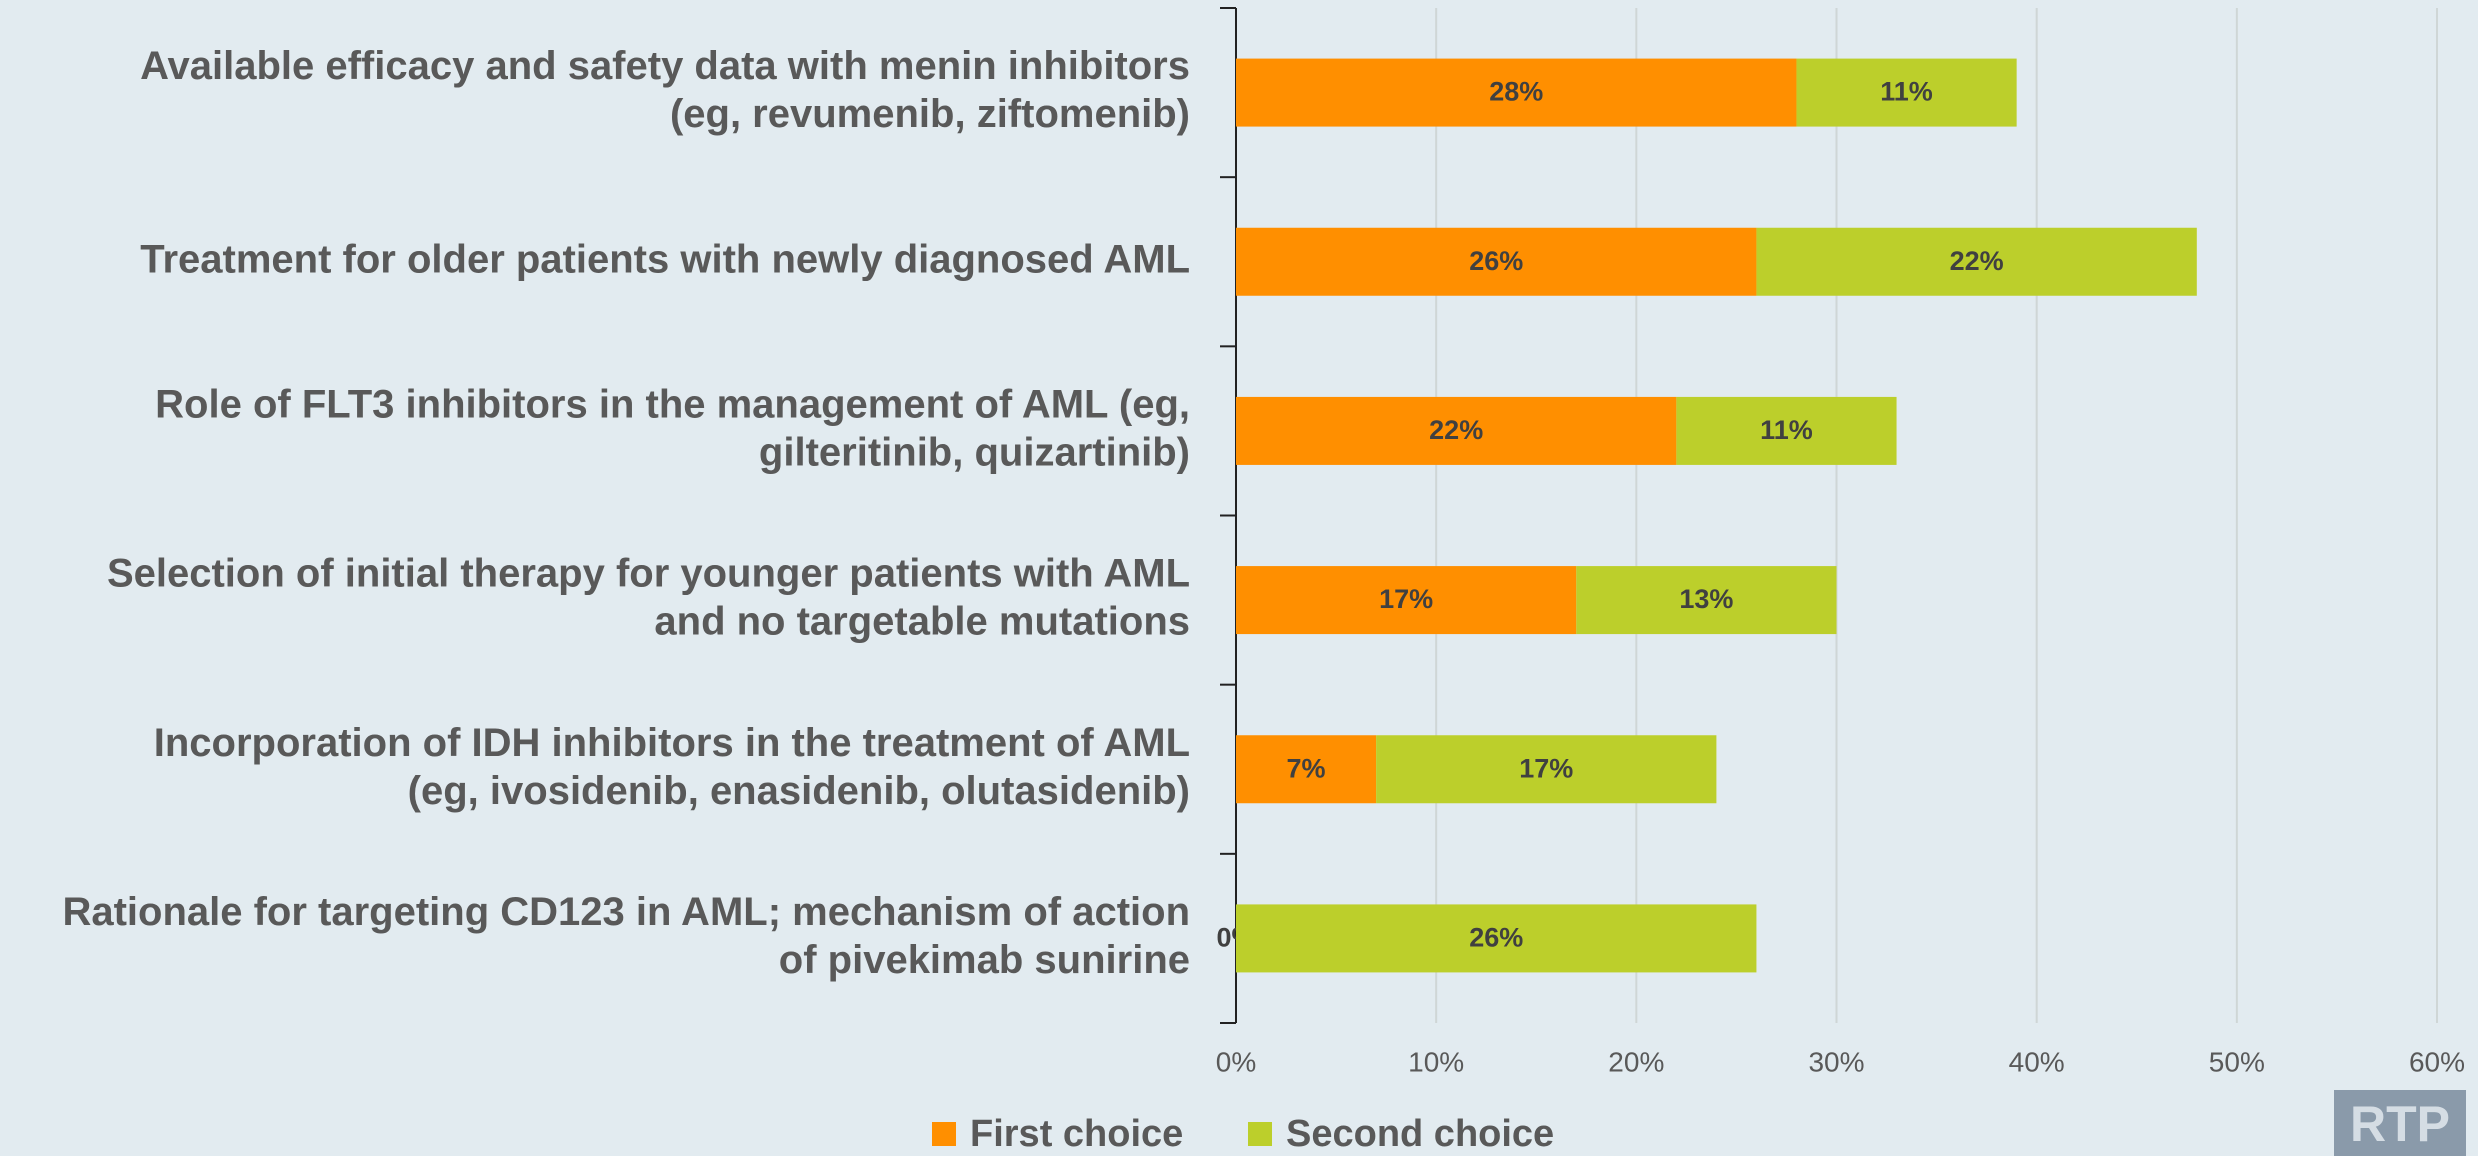 The image size is (2478, 1156). I want to click on legend-label: First choice, so click(1076, 1134).